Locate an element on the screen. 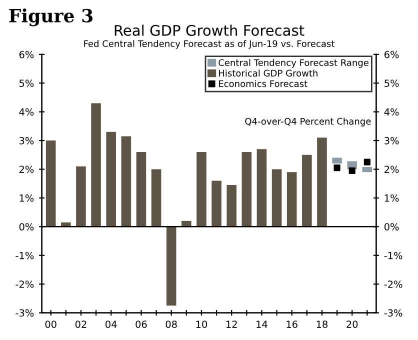  y-tick-label: 5% is located at coordinates (26, 83).